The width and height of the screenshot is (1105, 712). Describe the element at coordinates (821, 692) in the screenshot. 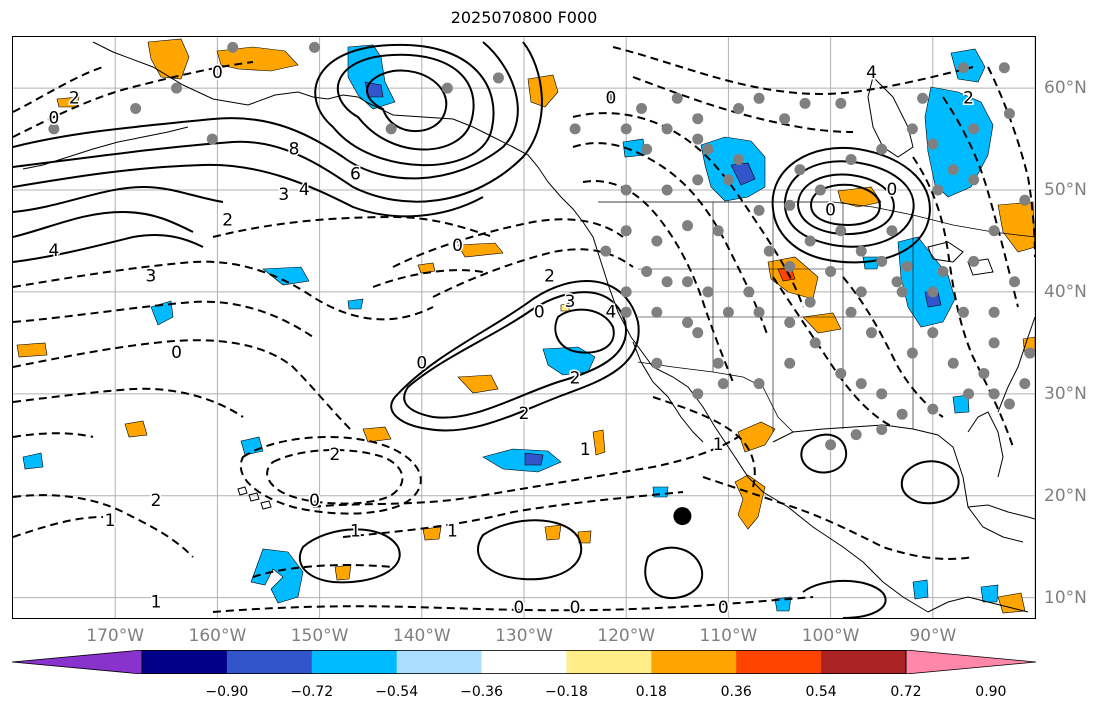

I see `colorbar-tick-label: 0.54` at that location.